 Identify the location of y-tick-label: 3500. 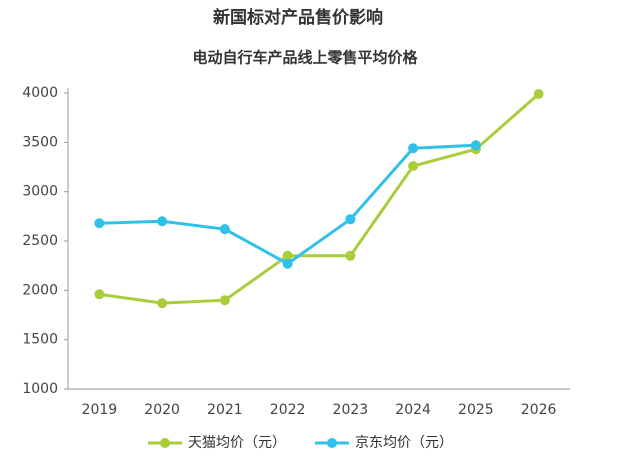
(40, 142).